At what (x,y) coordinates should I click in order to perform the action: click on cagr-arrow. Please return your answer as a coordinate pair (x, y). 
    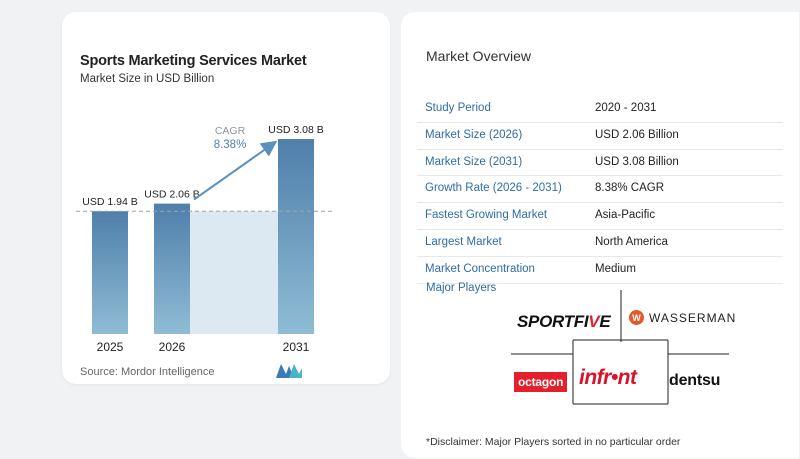
    Looking at the image, I should click on (235, 170).